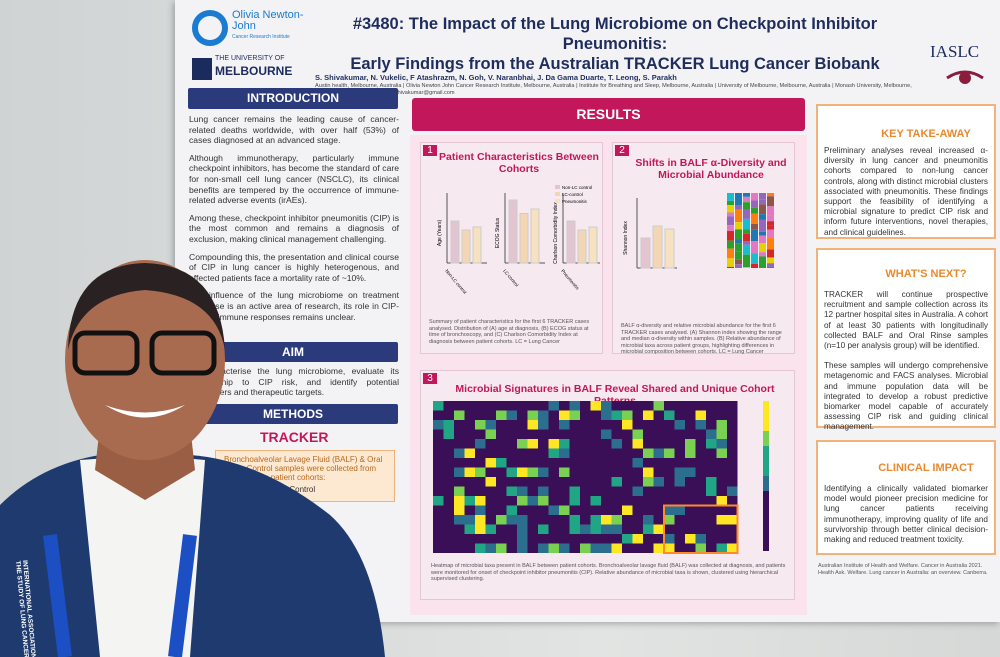 This screenshot has width=1000, height=657. What do you see at coordinates (570, 279) in the screenshot?
I see `x-label: Pneumonitis` at bounding box center [570, 279].